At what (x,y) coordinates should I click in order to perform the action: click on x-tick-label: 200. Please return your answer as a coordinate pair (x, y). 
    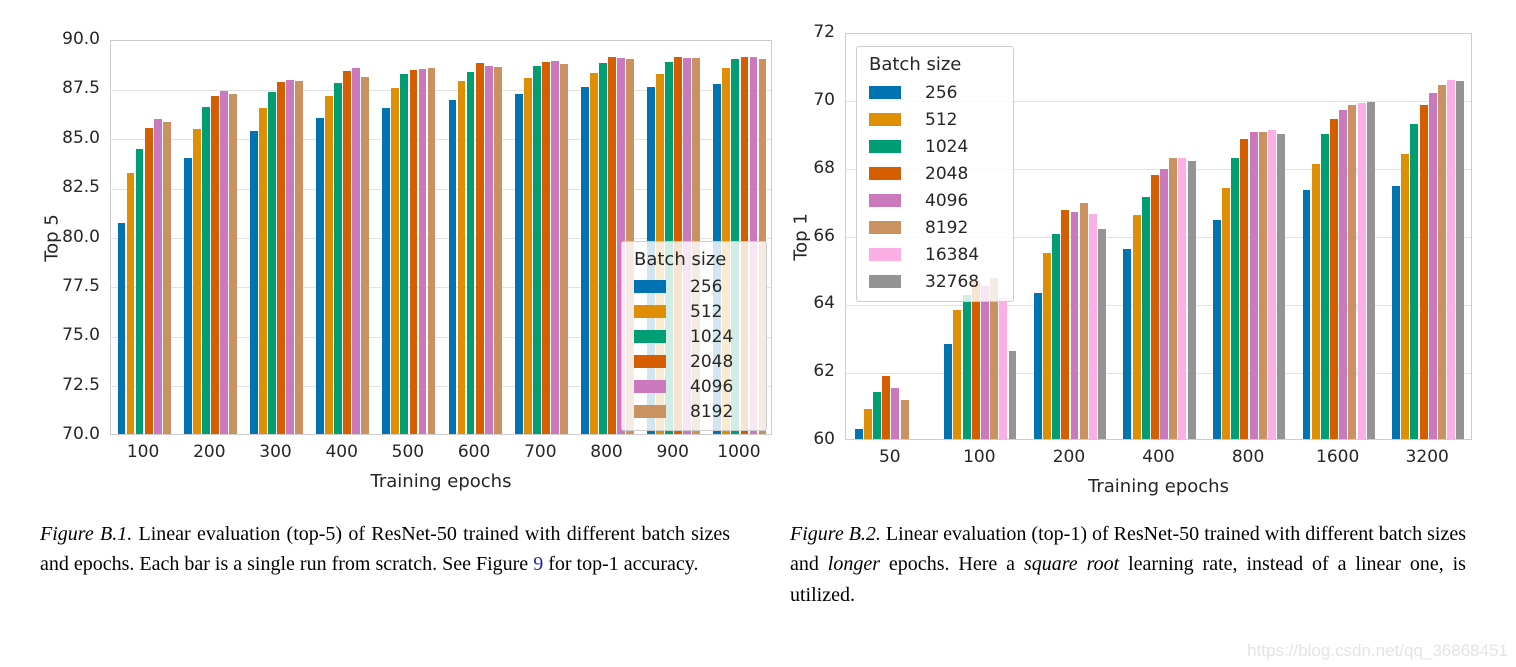
    Looking at the image, I should click on (1069, 457).